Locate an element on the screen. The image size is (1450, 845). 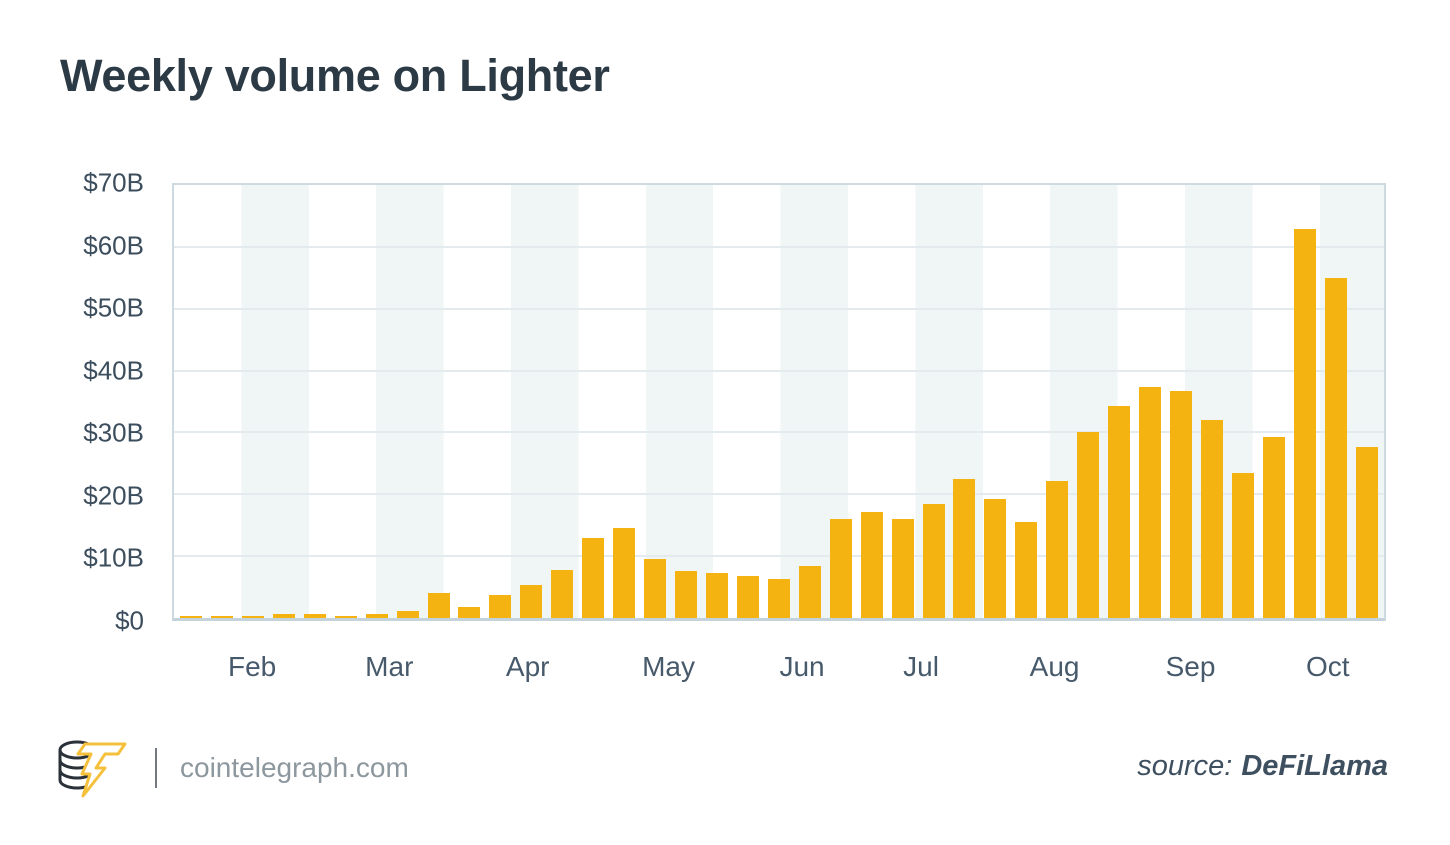
cointelegraph-logo-icon is located at coordinates (92, 769).